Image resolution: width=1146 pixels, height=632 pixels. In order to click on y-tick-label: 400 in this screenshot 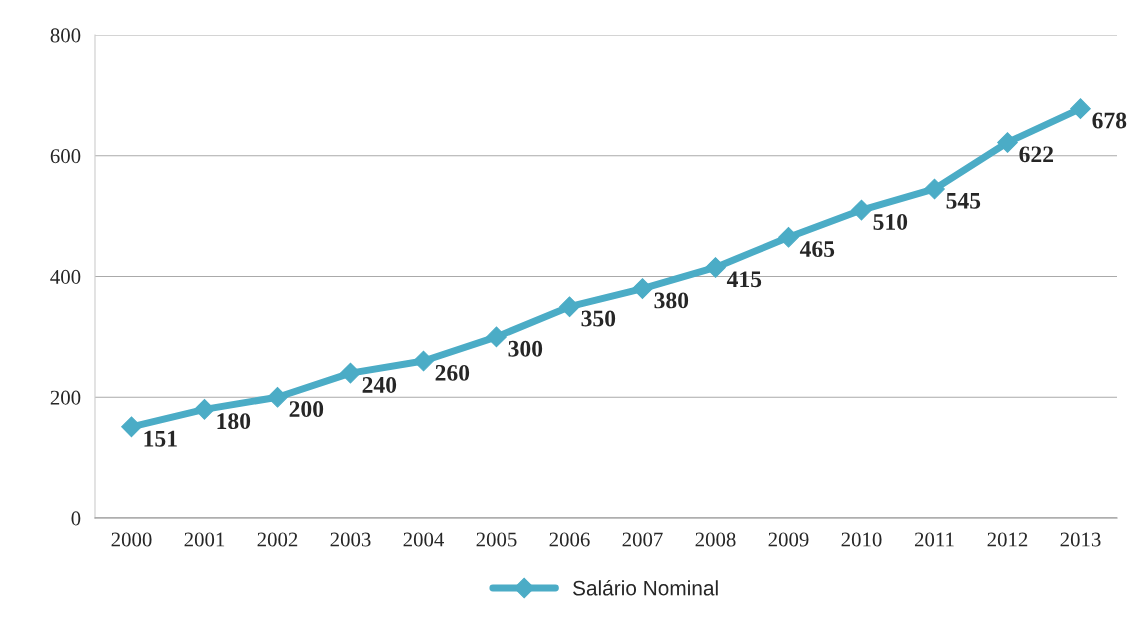, I will do `click(65, 276)`.